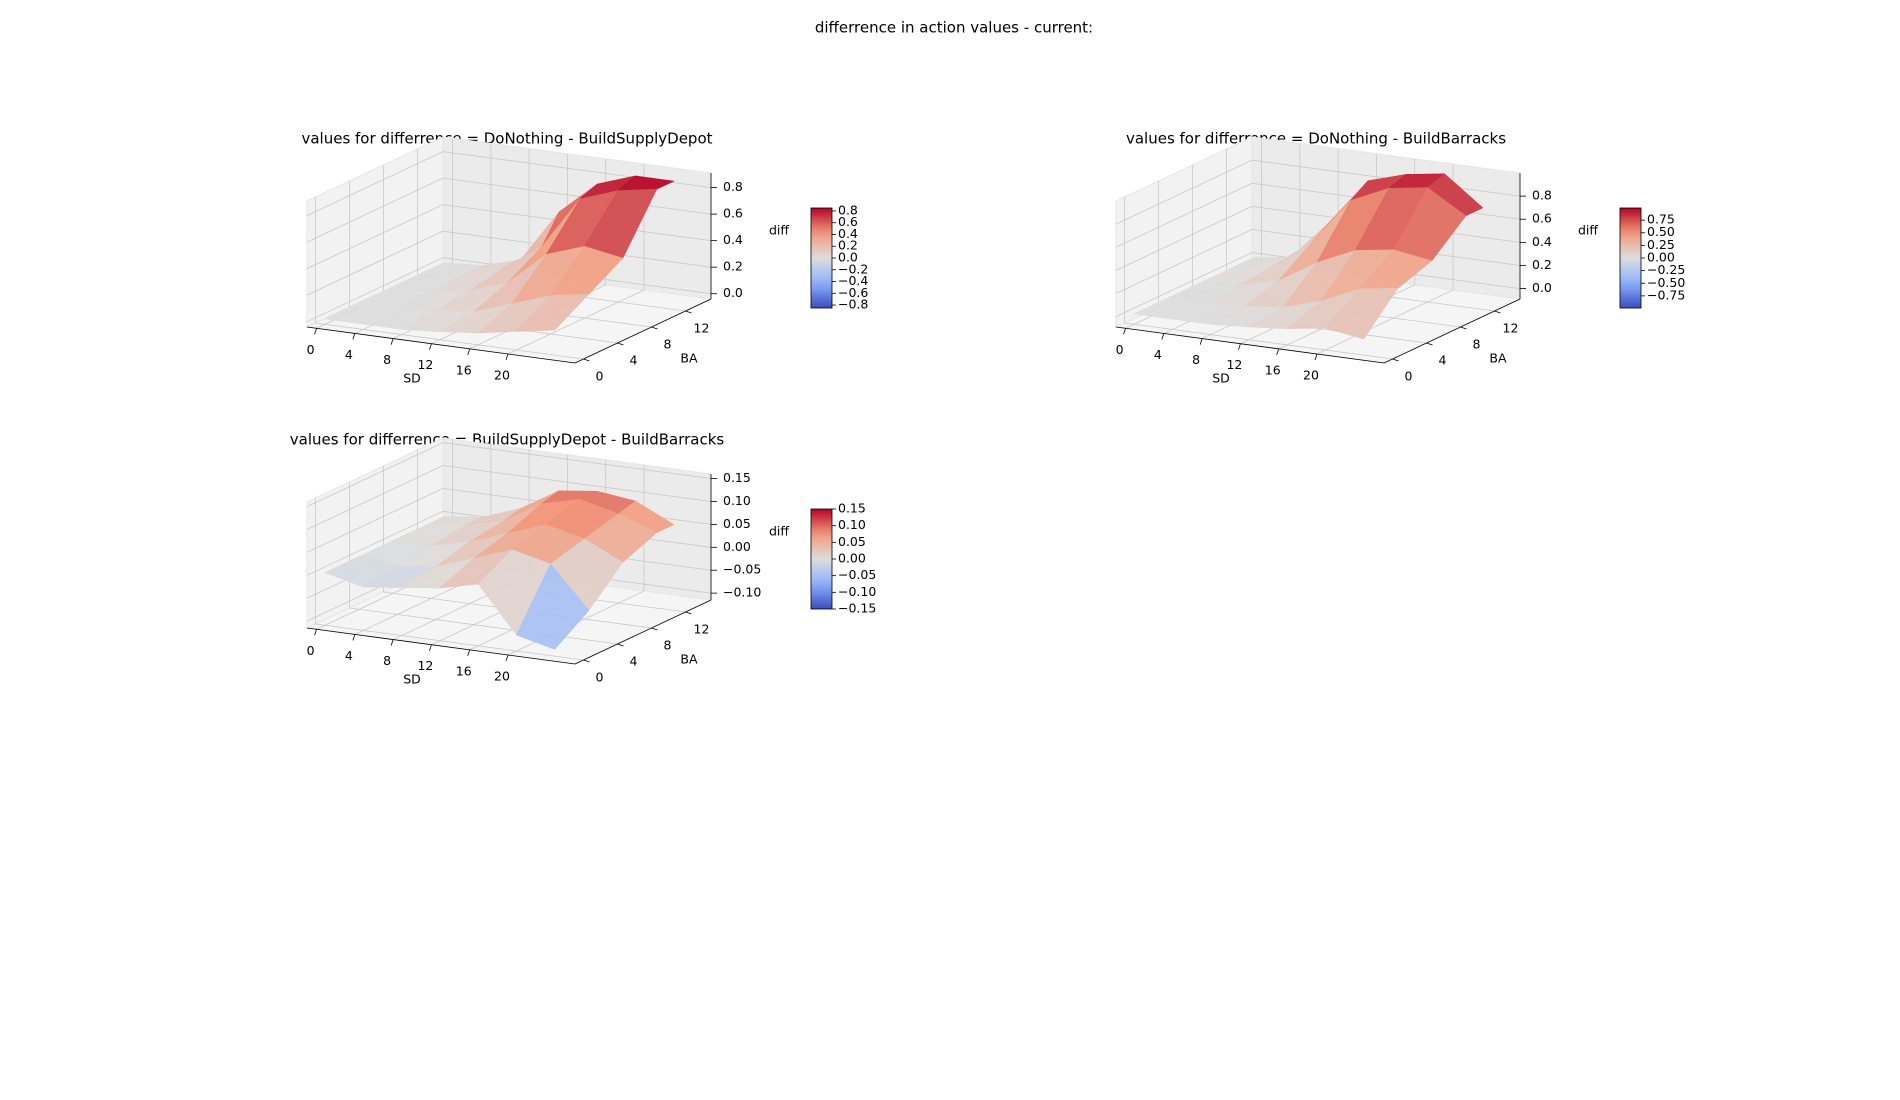 The height and width of the screenshot is (1100, 1900). Describe the element at coordinates (1542, 287) in the screenshot. I see `z-tick-label: 0.0` at that location.